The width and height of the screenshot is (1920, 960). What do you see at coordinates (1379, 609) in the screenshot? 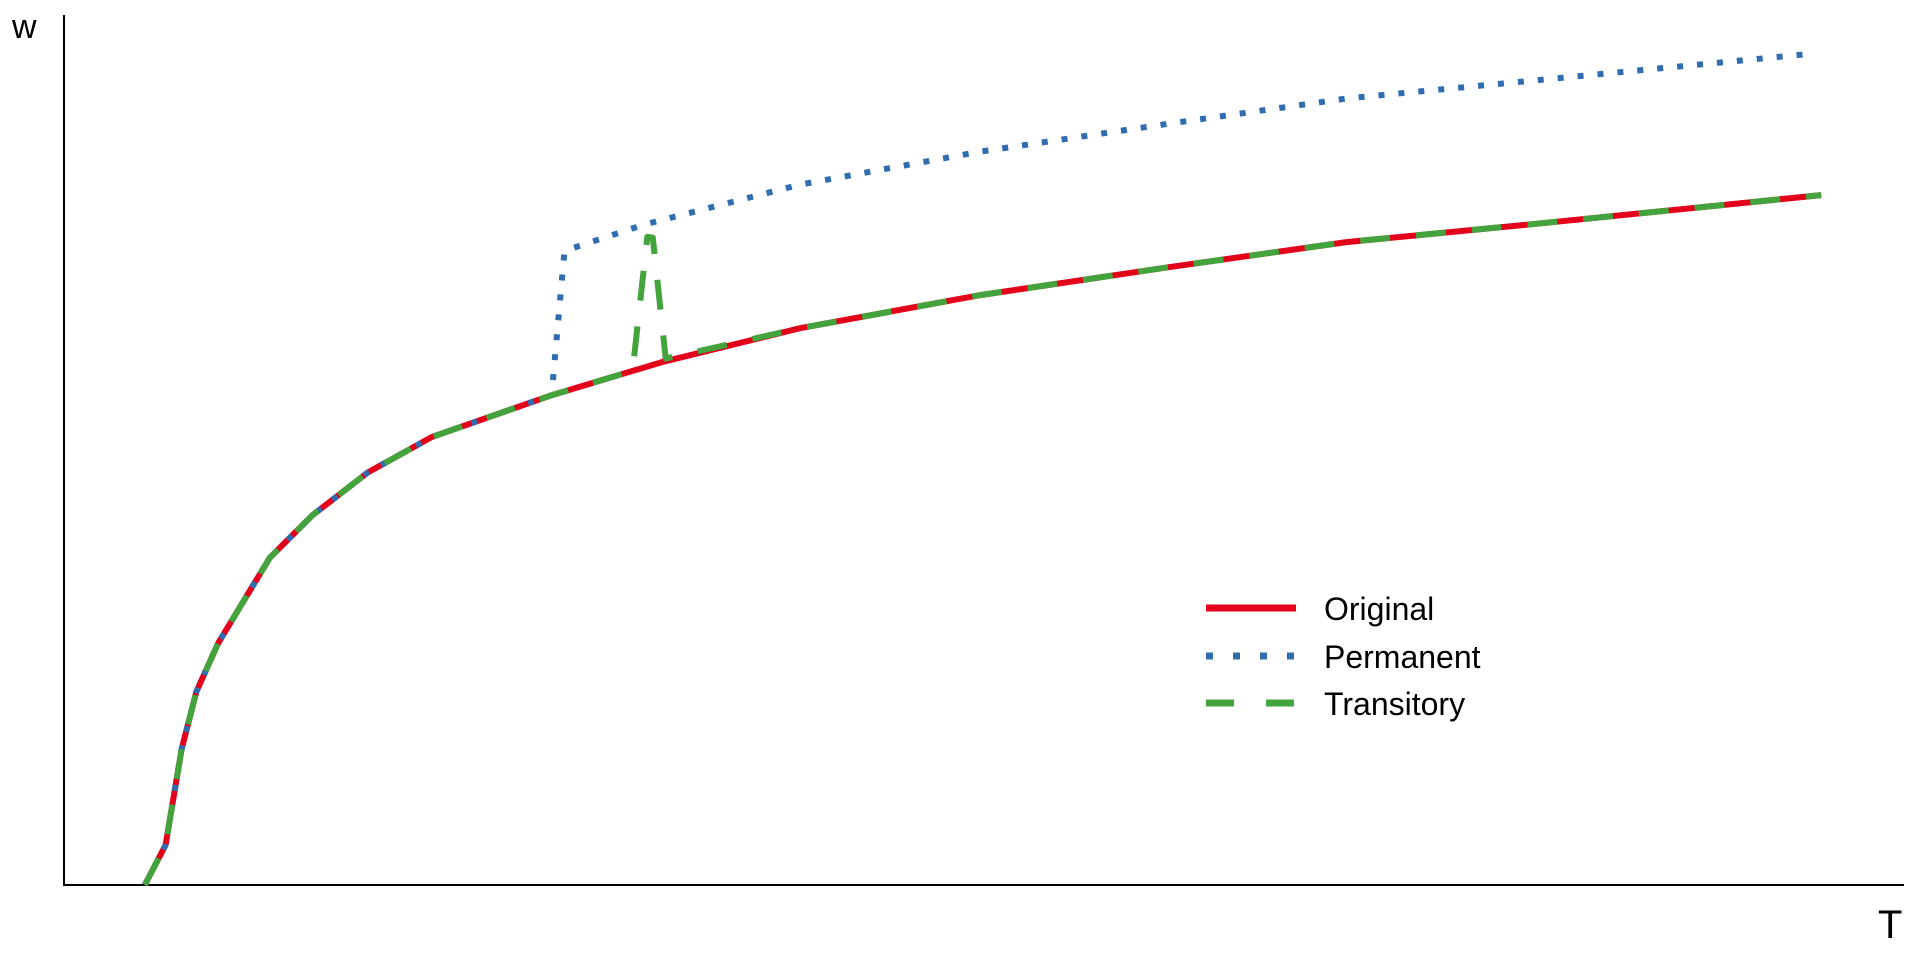
I see `legend-label-original: Original` at bounding box center [1379, 609].